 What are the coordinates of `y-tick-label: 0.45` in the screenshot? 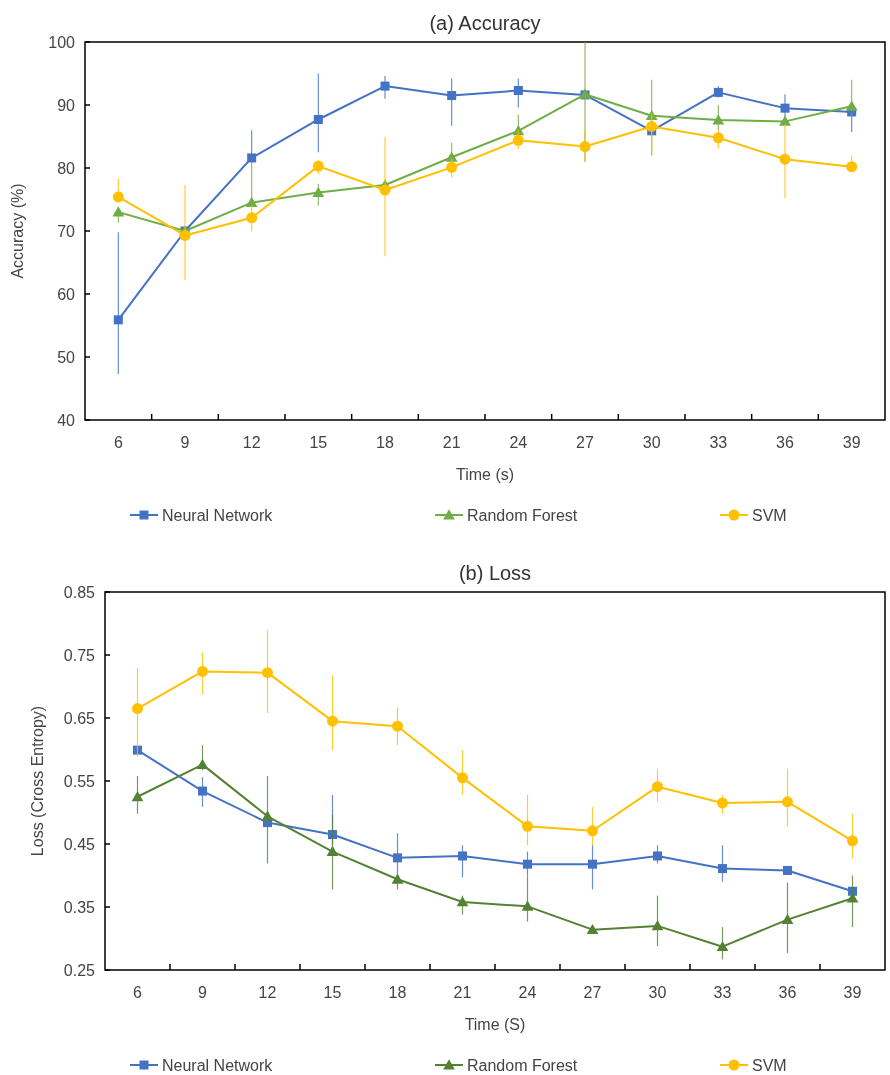 It's located at (79, 844).